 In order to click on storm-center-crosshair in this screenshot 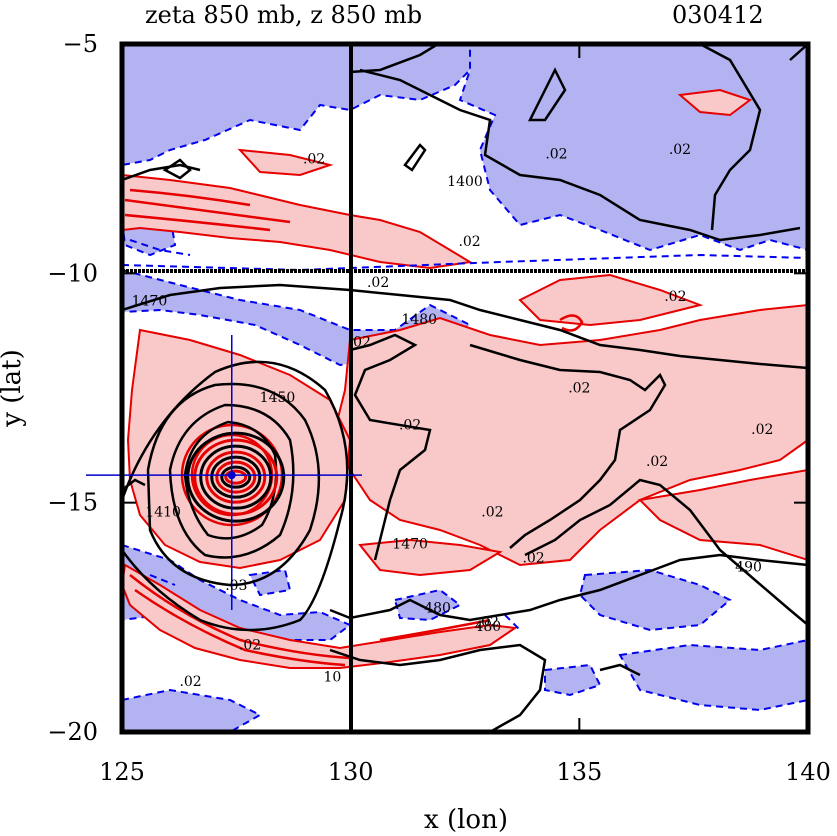, I will do `click(224, 472)`.